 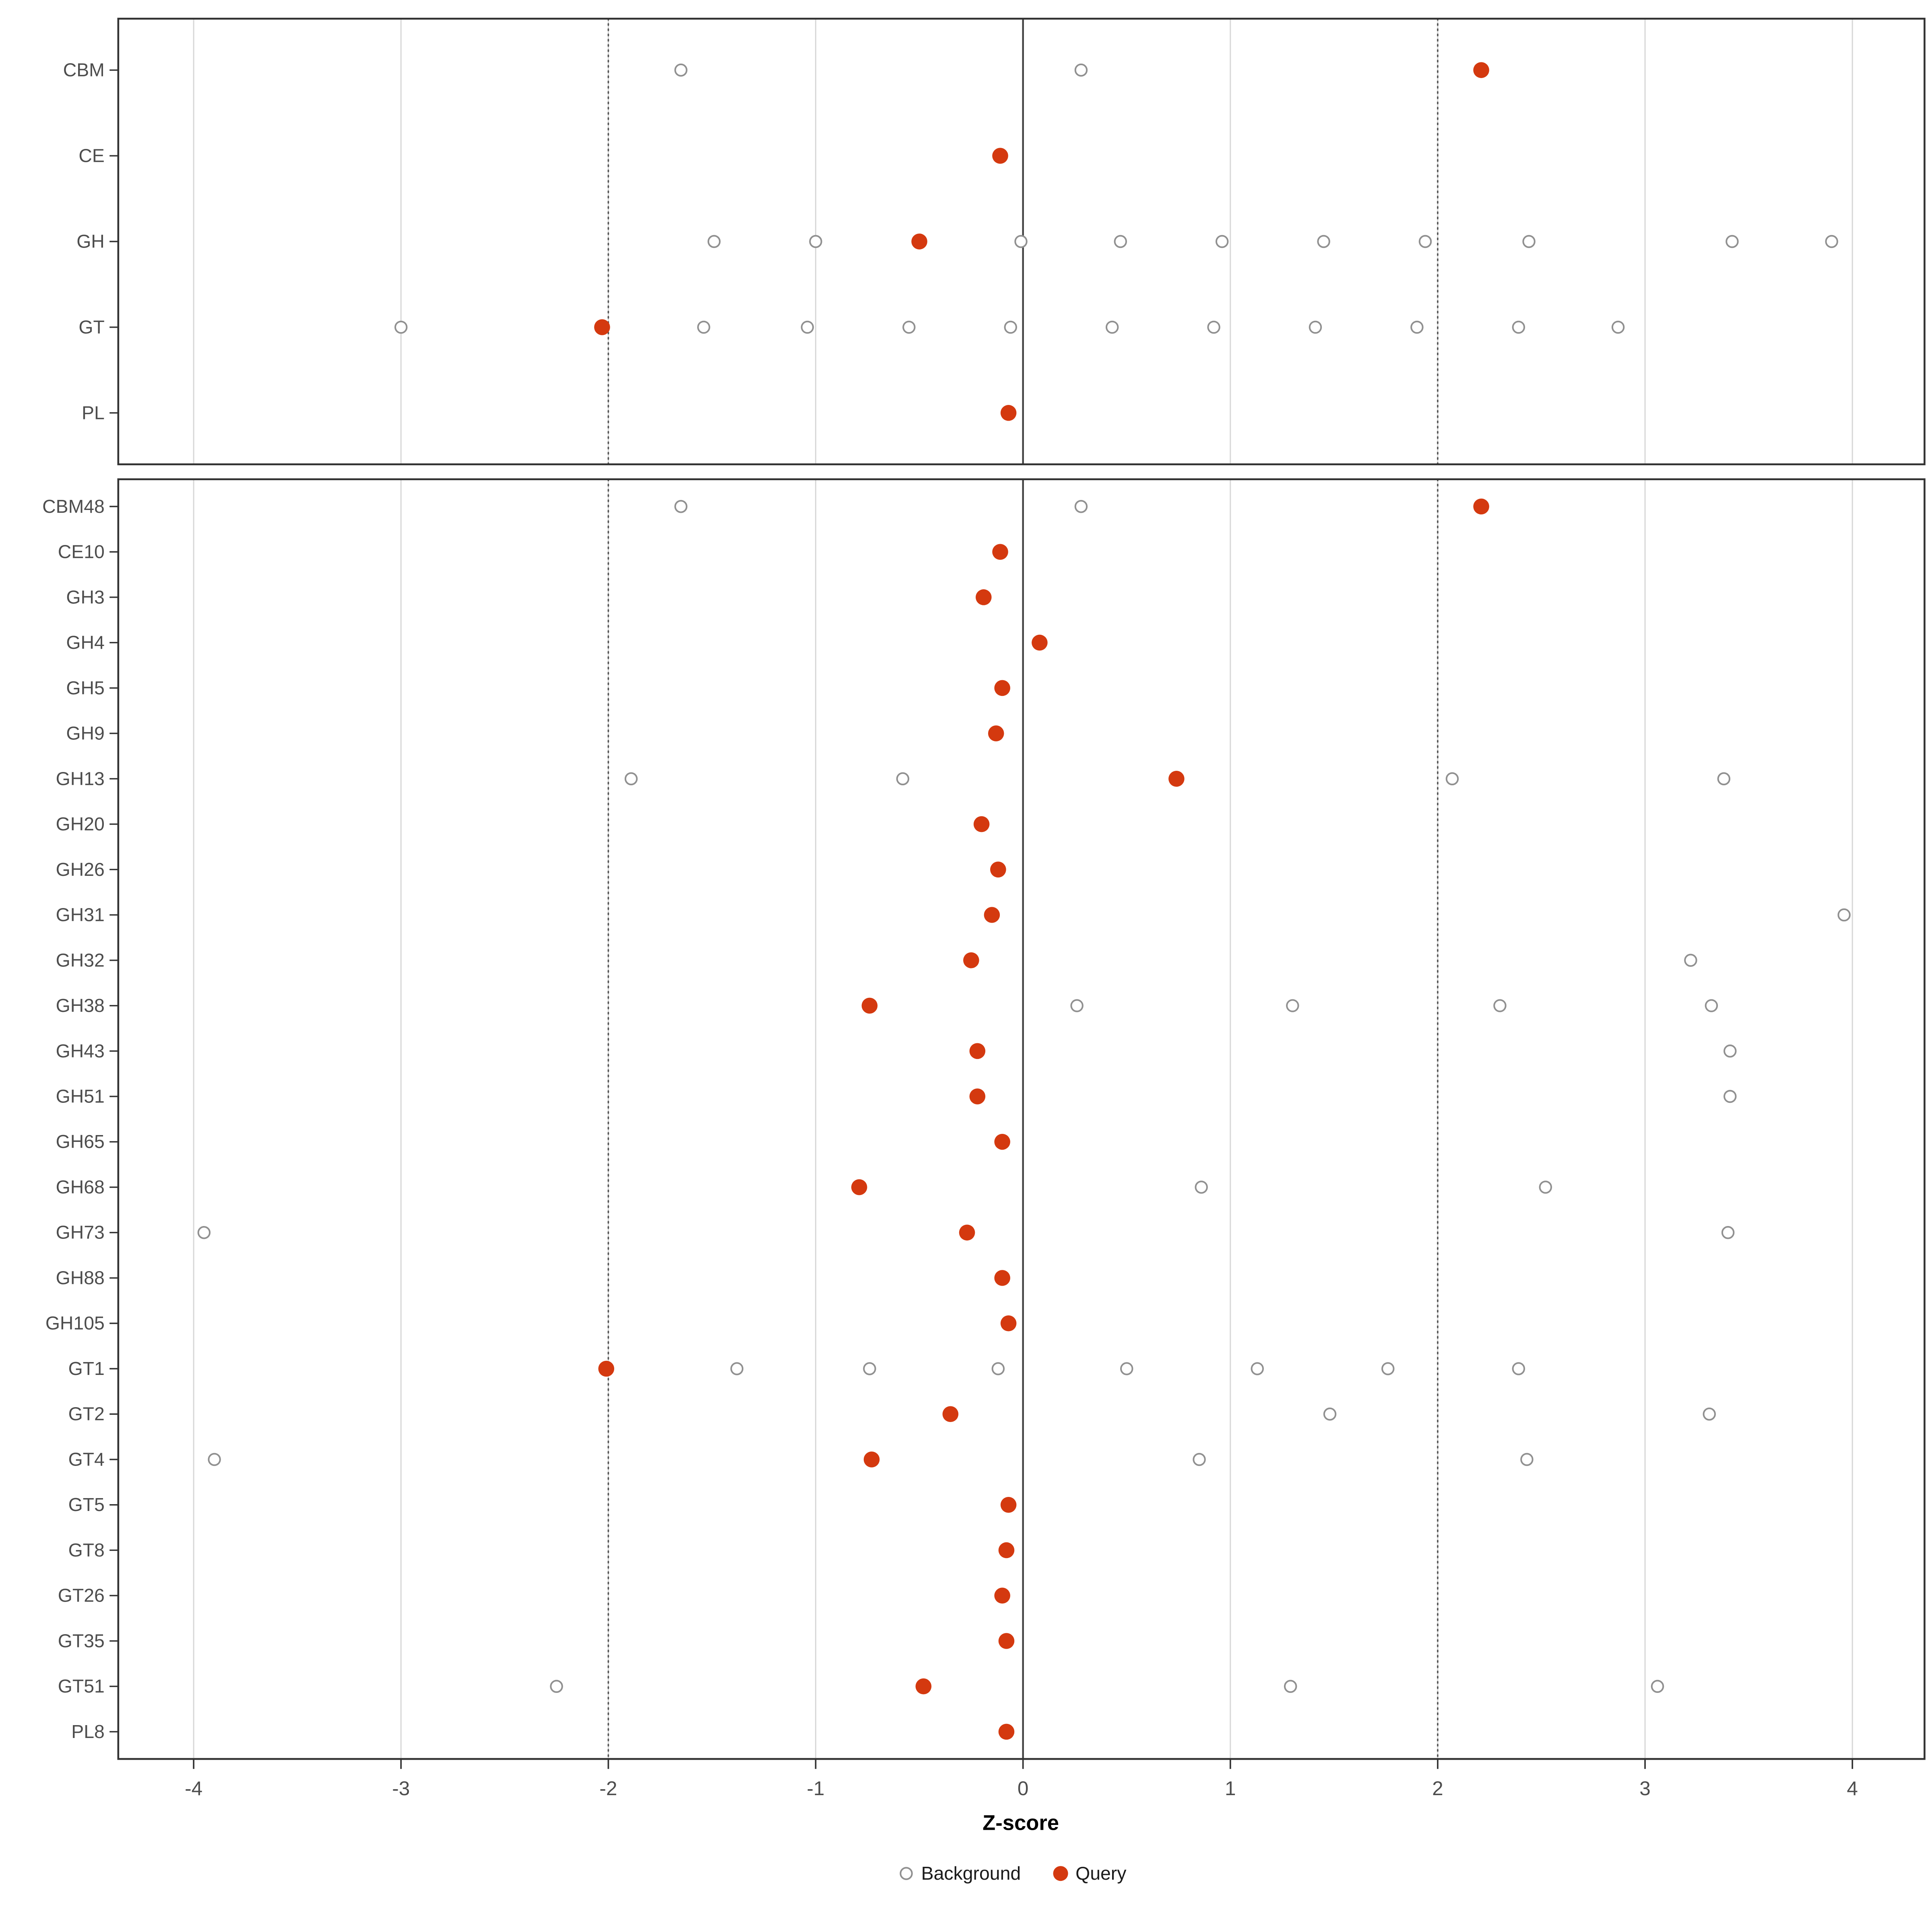 What do you see at coordinates (1021, 1823) in the screenshot?
I see `x-axis-title: Z-score` at bounding box center [1021, 1823].